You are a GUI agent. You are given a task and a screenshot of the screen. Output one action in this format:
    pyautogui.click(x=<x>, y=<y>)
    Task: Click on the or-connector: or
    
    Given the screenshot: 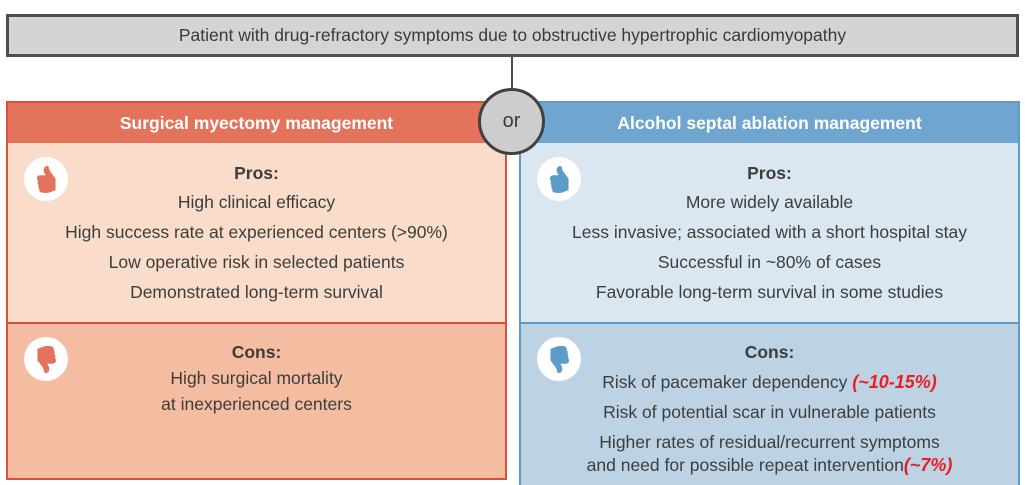 What is the action you would take?
    pyautogui.click(x=511, y=121)
    